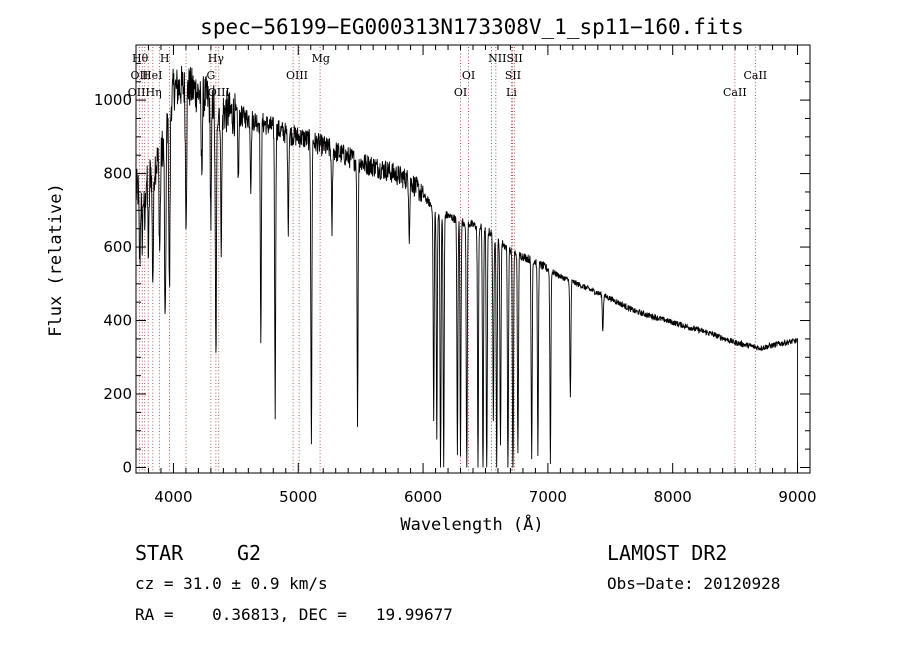 The image size is (900, 650). What do you see at coordinates (694, 583) in the screenshot?
I see `observation-date: Obs−Date: 20120928` at bounding box center [694, 583].